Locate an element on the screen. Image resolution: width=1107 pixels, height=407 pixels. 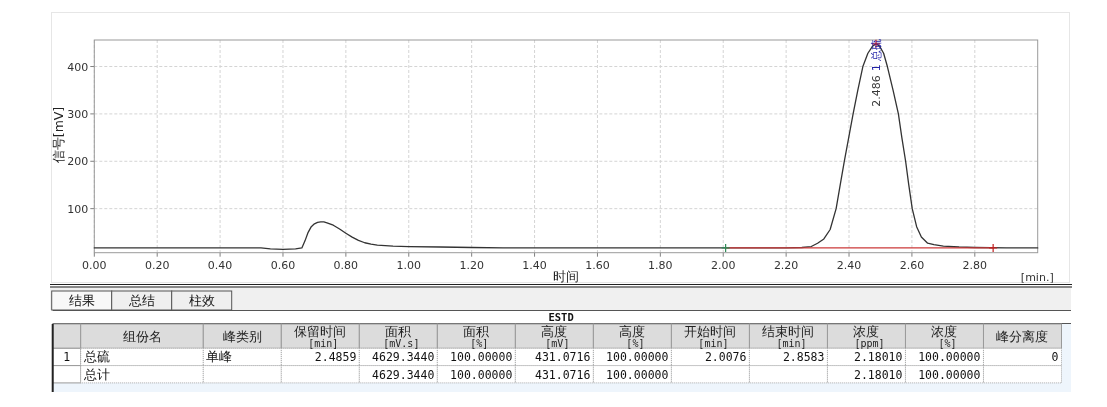
annotation: 1 总硫 is located at coordinates (877, 55).